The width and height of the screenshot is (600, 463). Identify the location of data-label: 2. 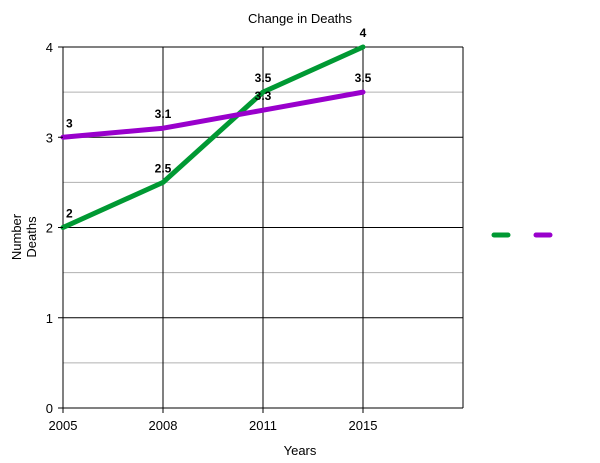
(69, 214).